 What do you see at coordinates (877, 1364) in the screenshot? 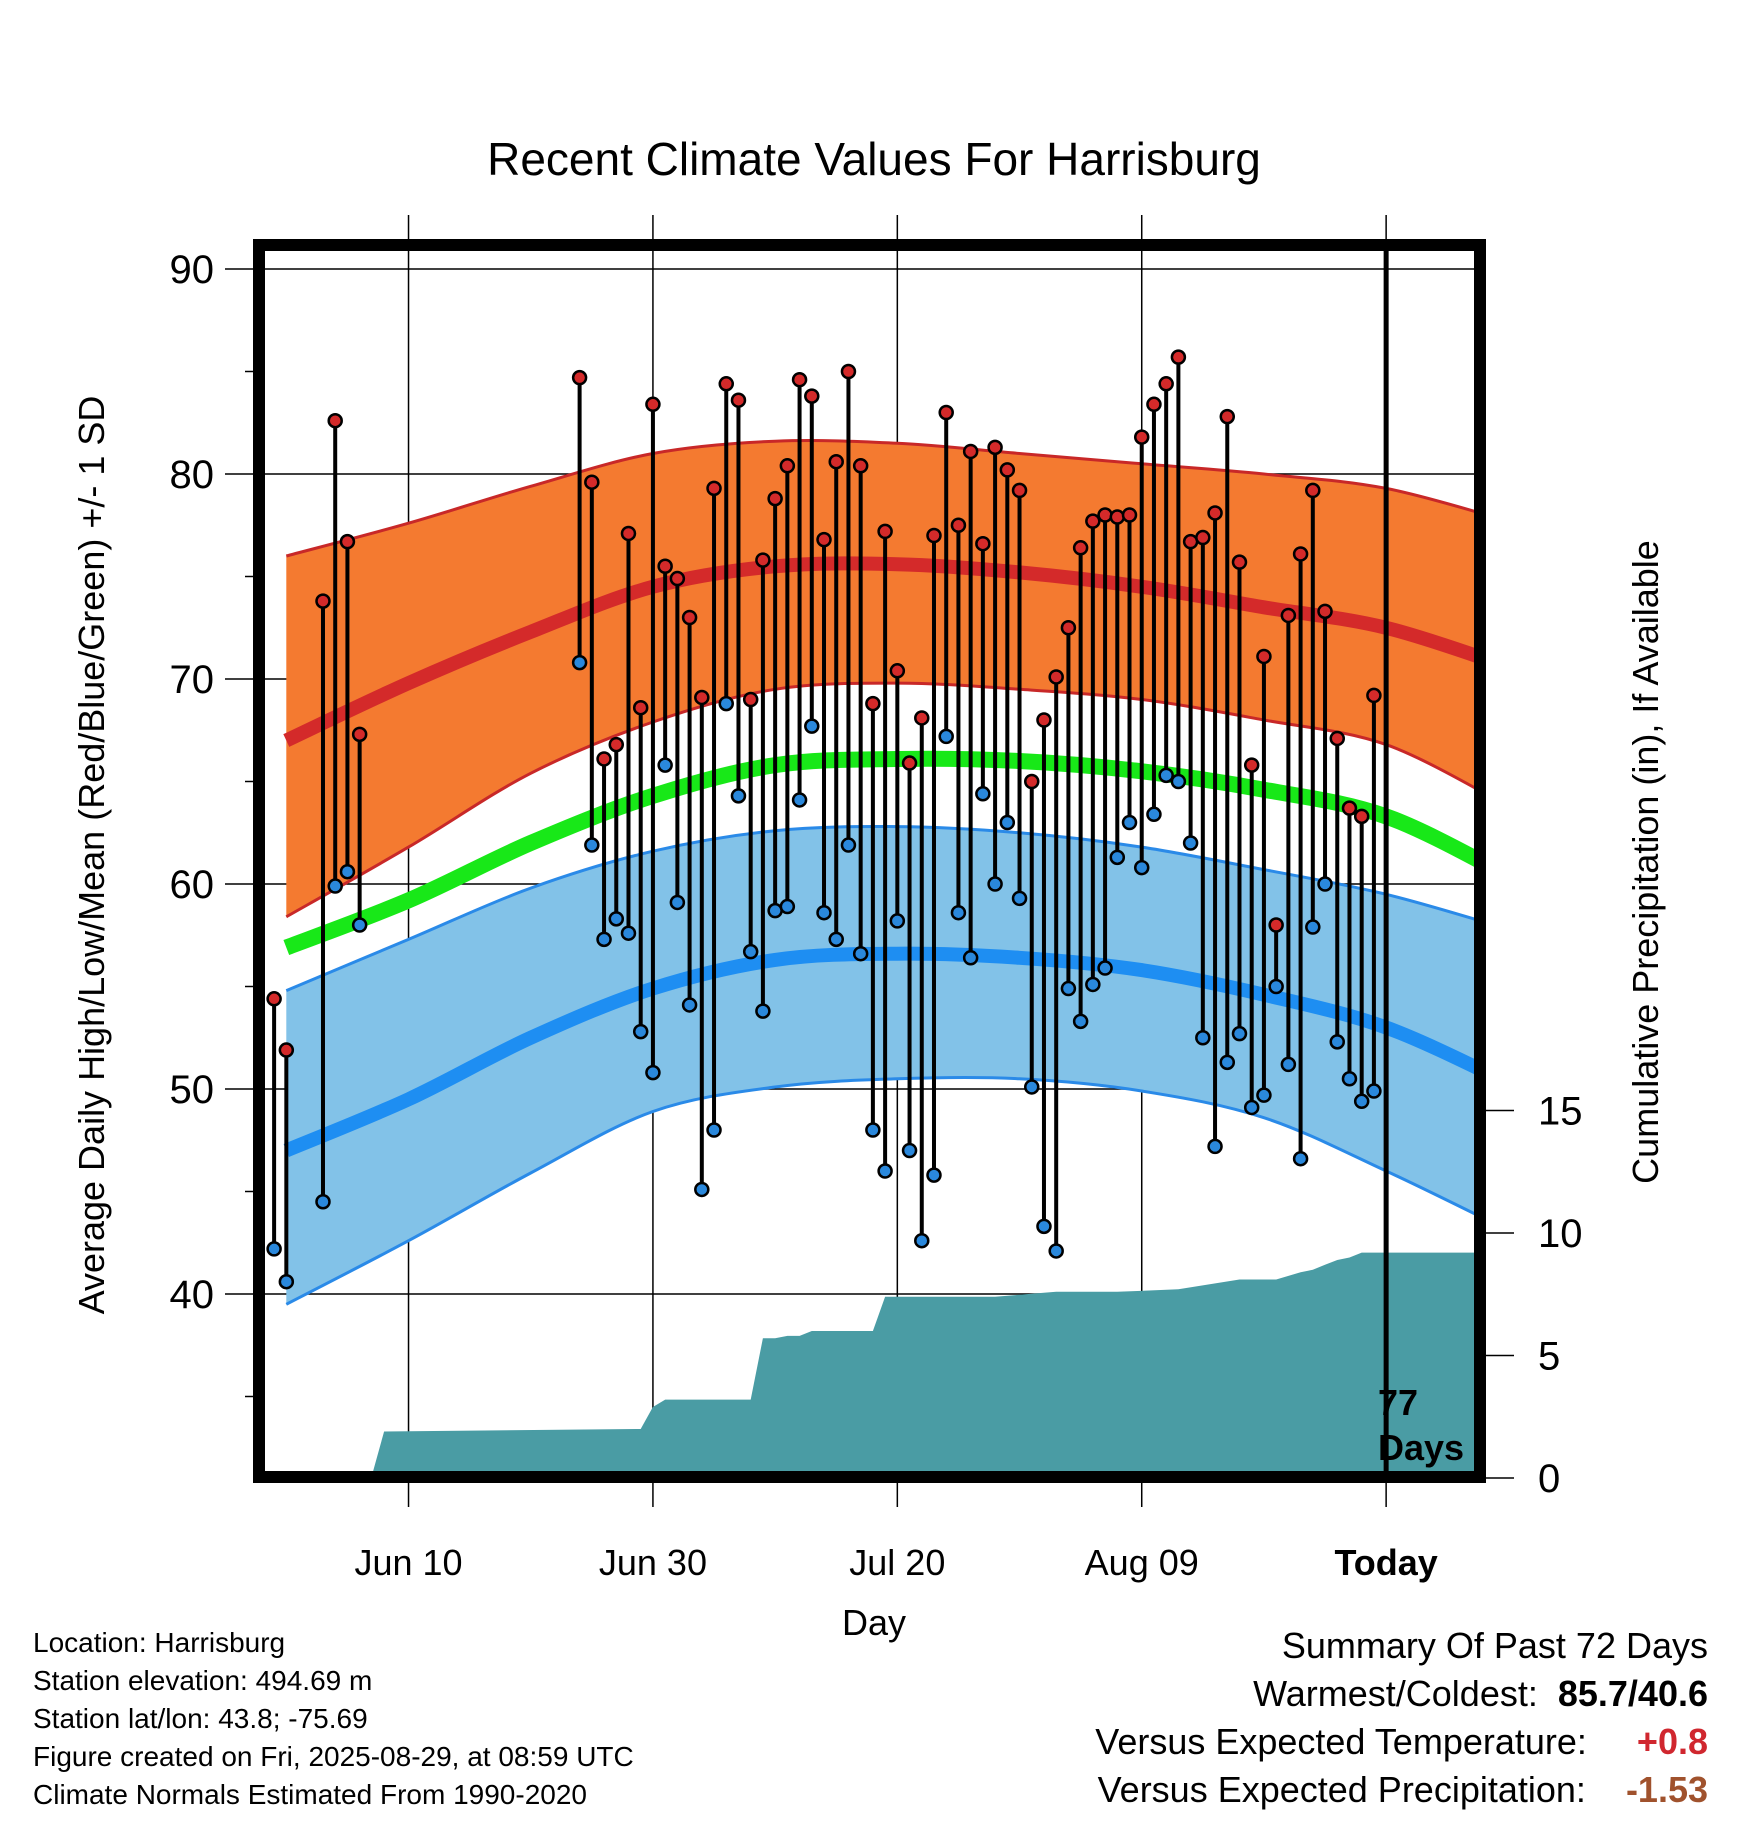
I see `precip-area` at bounding box center [877, 1364].